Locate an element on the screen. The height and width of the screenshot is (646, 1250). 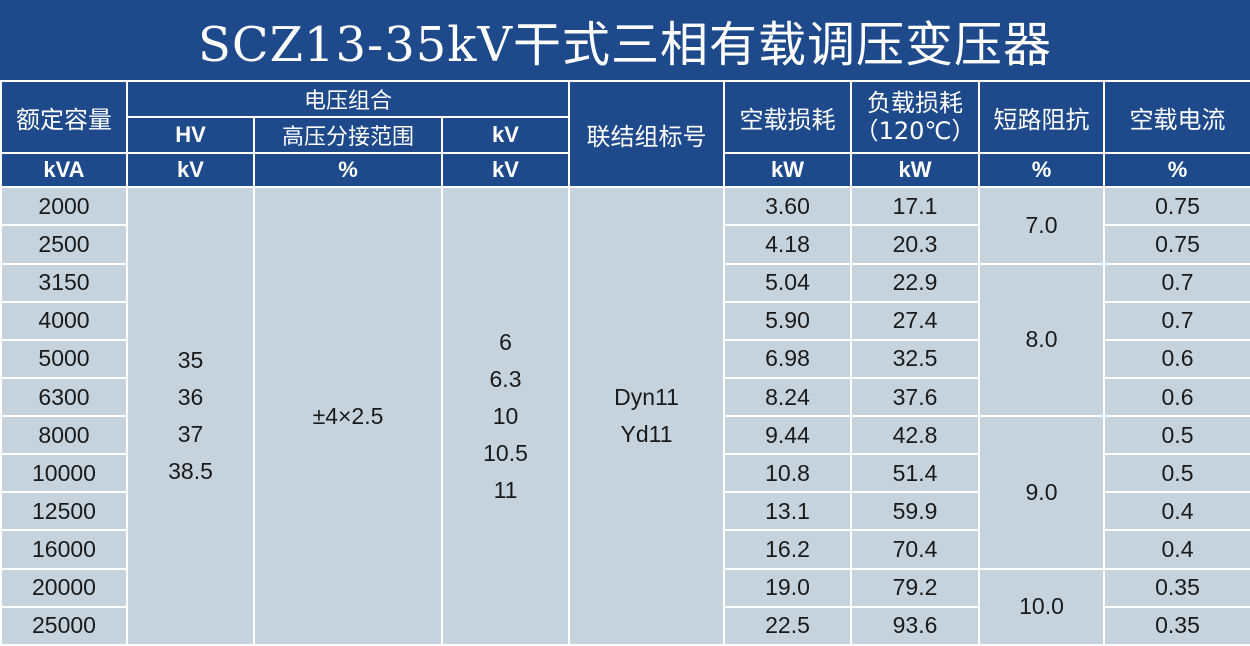
hv-value: 38.5 is located at coordinates (190, 471).